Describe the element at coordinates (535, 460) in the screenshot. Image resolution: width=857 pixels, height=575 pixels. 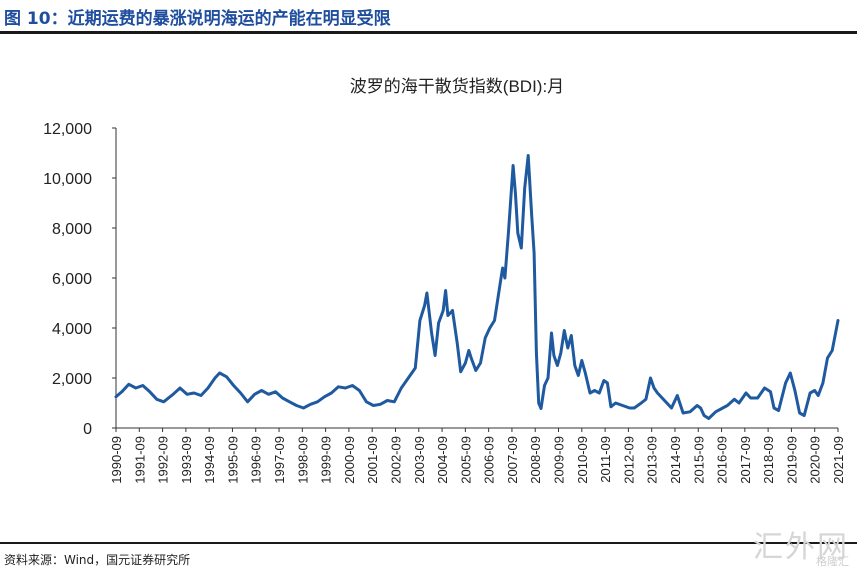
I see `x-tick-label: 2008-09` at that location.